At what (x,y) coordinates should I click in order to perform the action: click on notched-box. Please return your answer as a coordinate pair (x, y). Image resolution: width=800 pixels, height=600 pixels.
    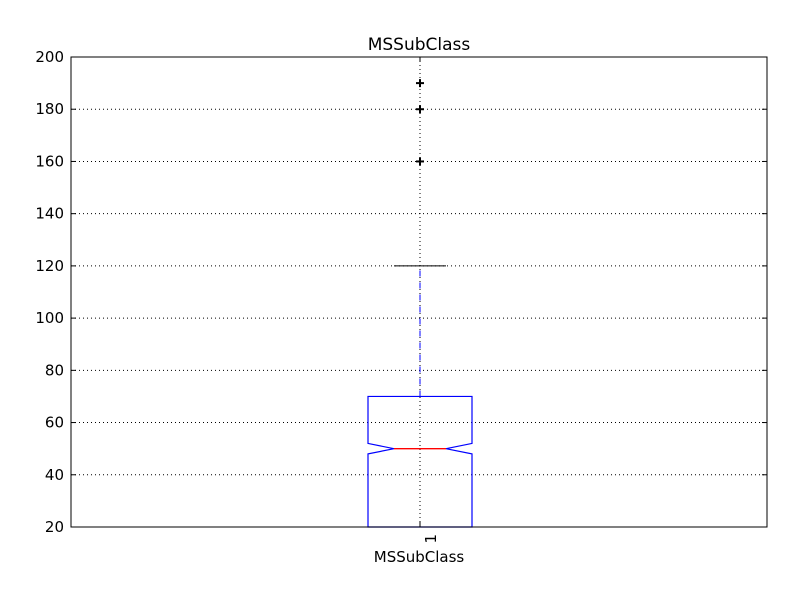
    Looking at the image, I should click on (420, 461).